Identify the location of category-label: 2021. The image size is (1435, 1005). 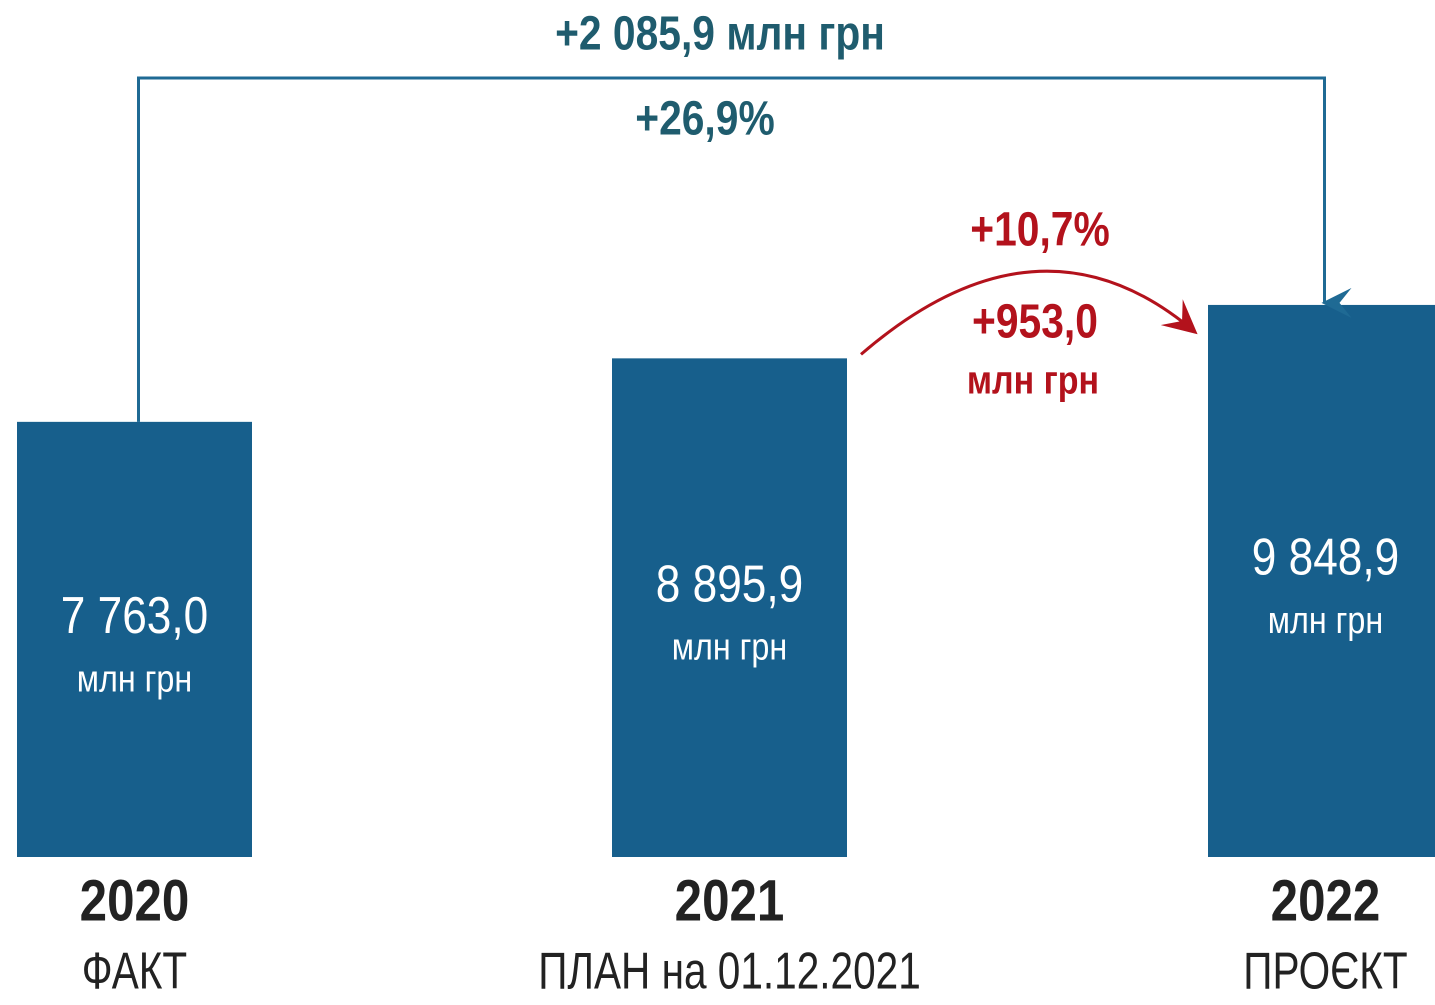
(730, 901).